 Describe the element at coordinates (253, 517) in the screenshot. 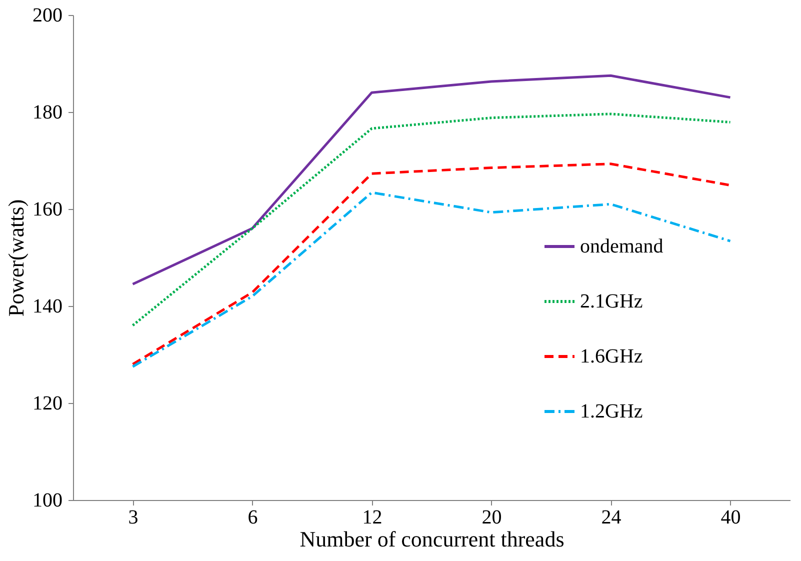

I see `x-tick-label: 6` at that location.